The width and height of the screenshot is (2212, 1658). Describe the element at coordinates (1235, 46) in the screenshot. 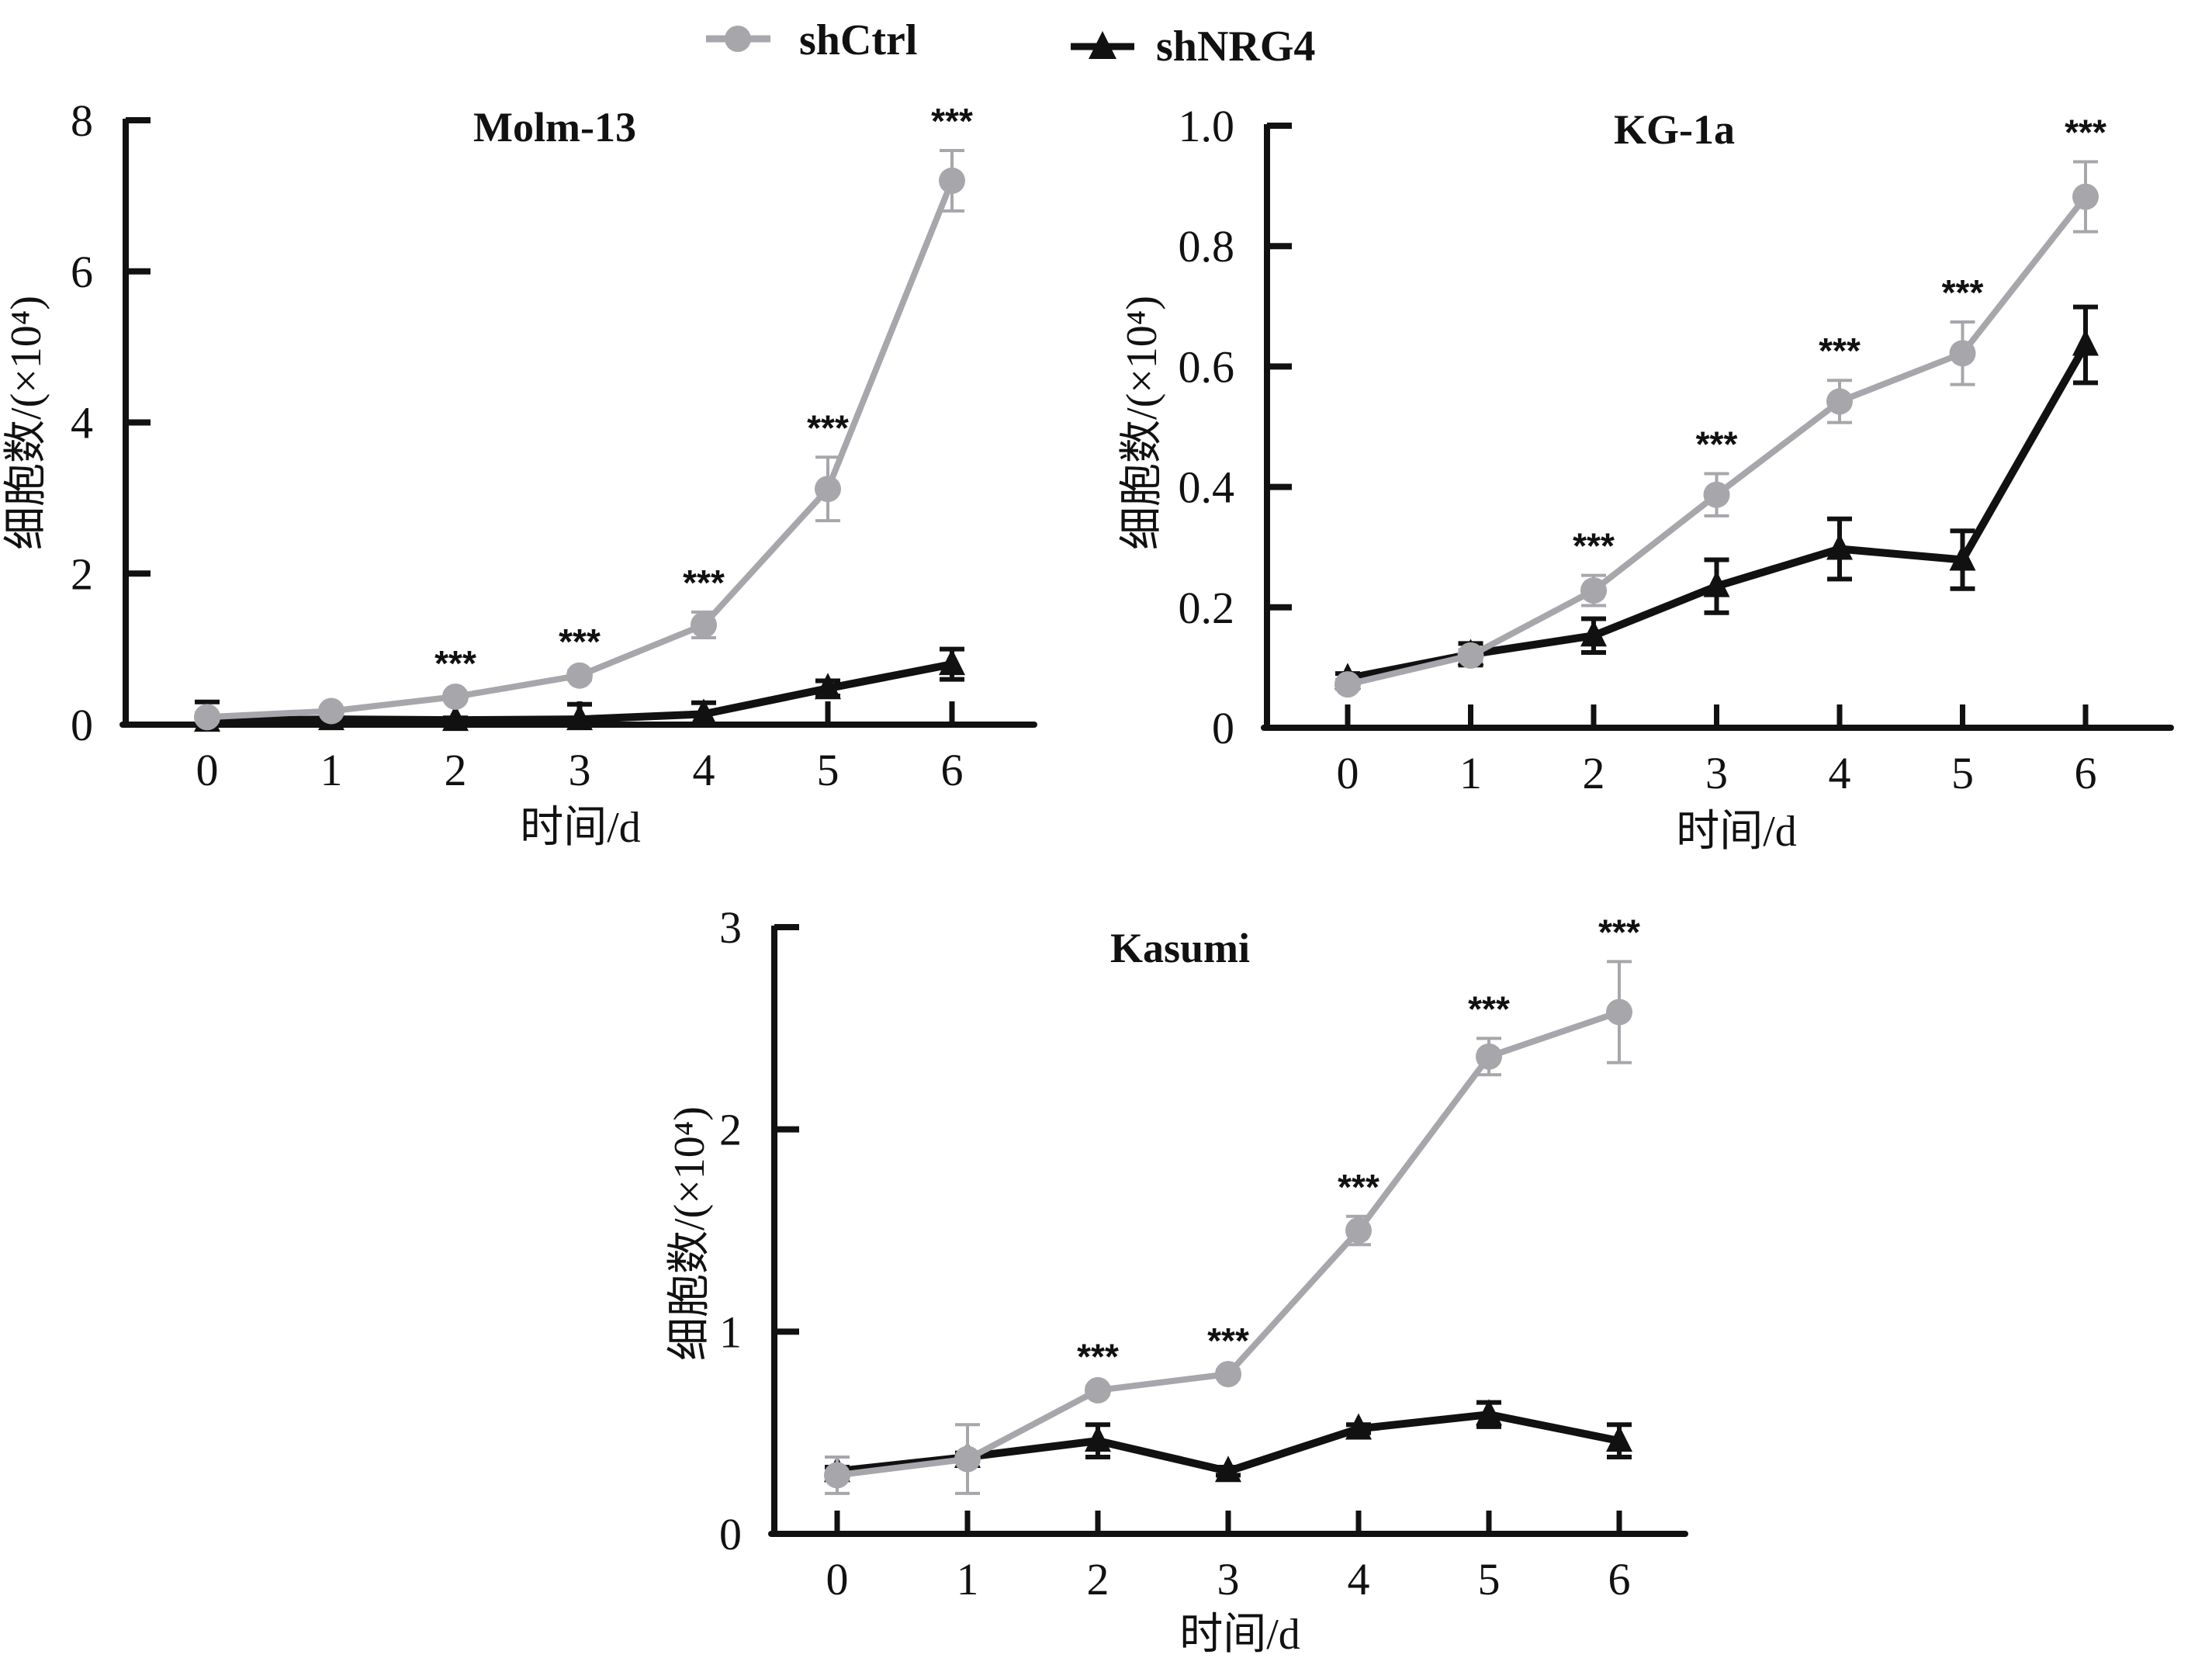

I see `legend-label-shnrg4: shNRG4` at that location.